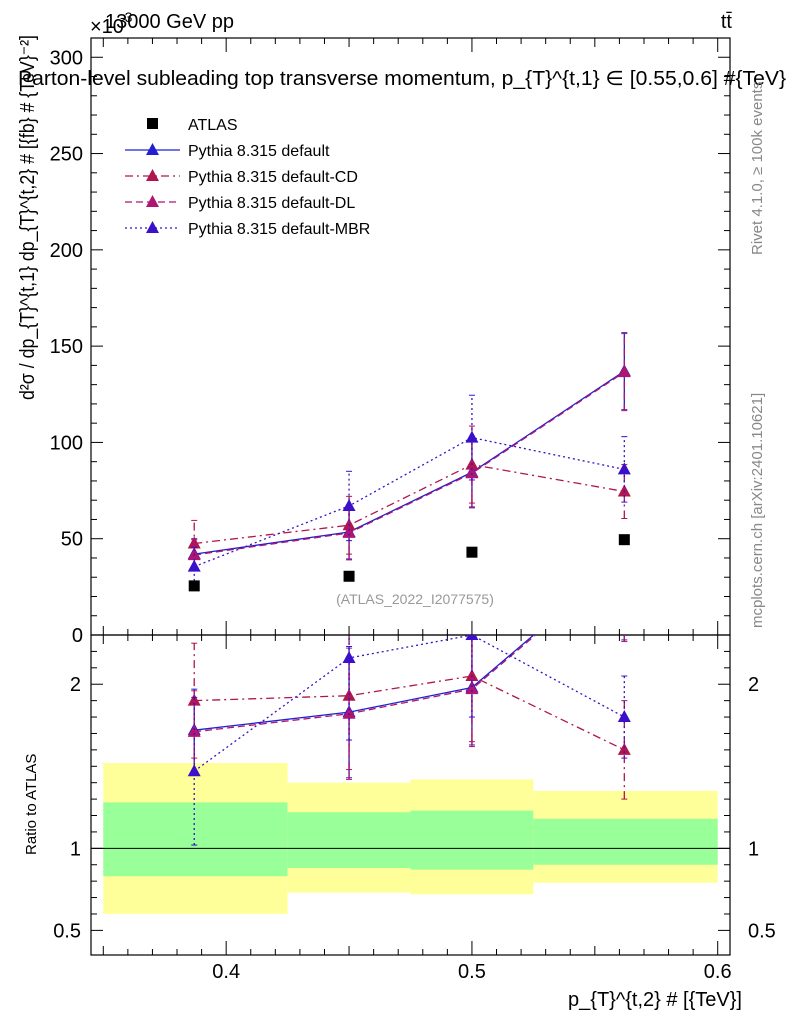  Describe the element at coordinates (107, 27) in the screenshot. I see `exponent-label: ×10` at that location.